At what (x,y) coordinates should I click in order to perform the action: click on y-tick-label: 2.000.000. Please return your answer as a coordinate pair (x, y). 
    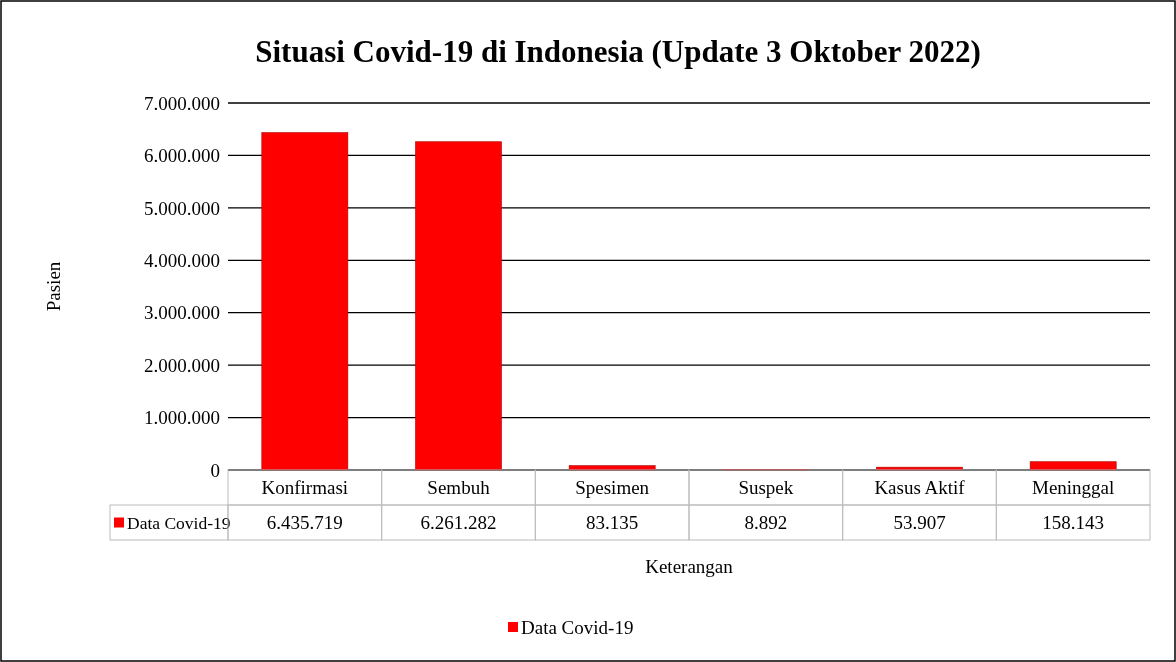
    Looking at the image, I should click on (182, 365).